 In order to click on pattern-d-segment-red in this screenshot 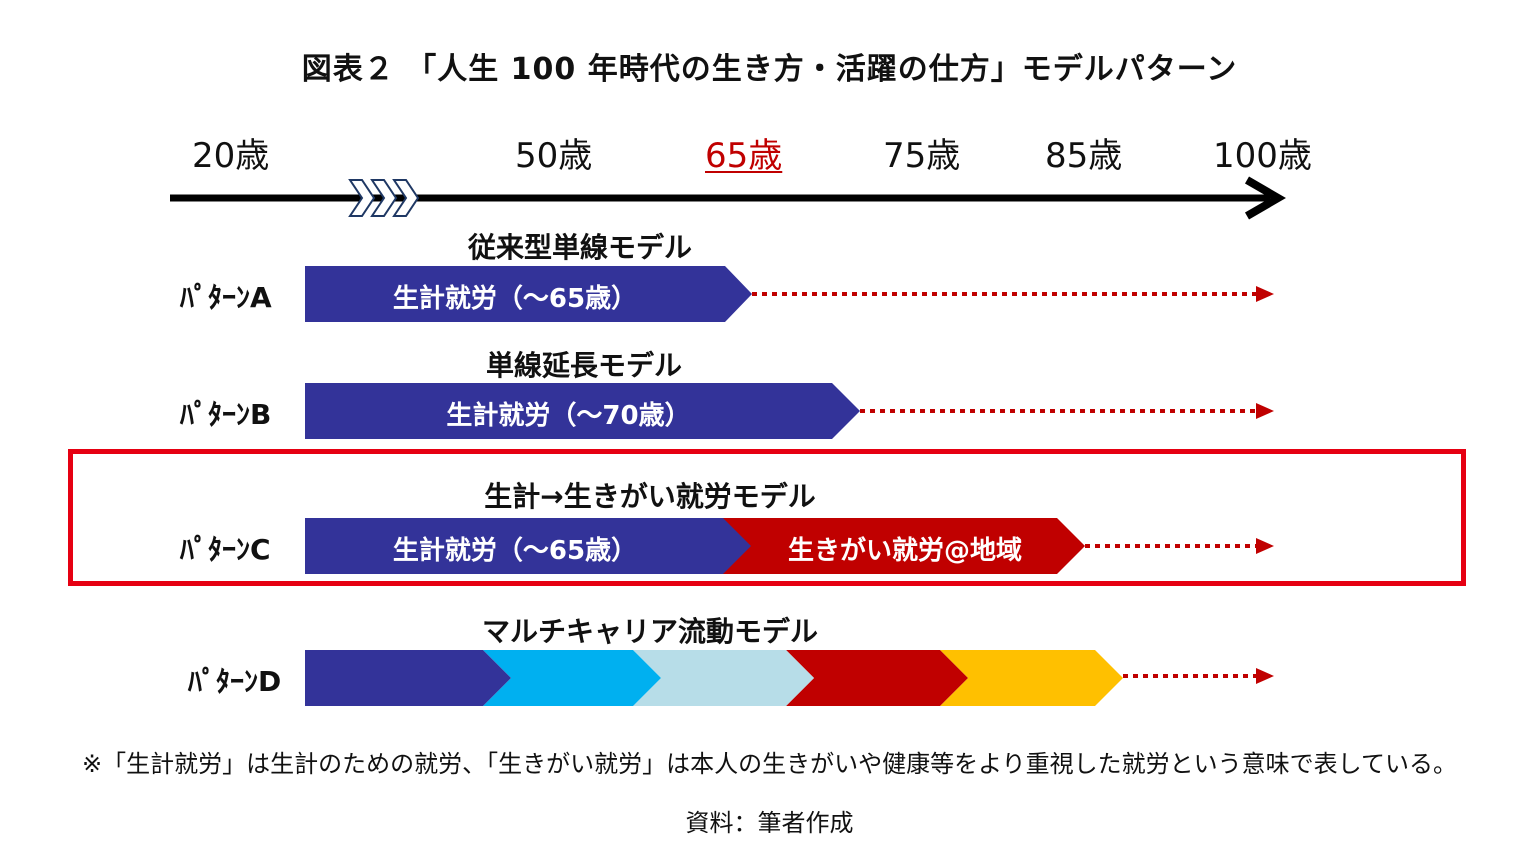, I will do `click(877, 678)`.